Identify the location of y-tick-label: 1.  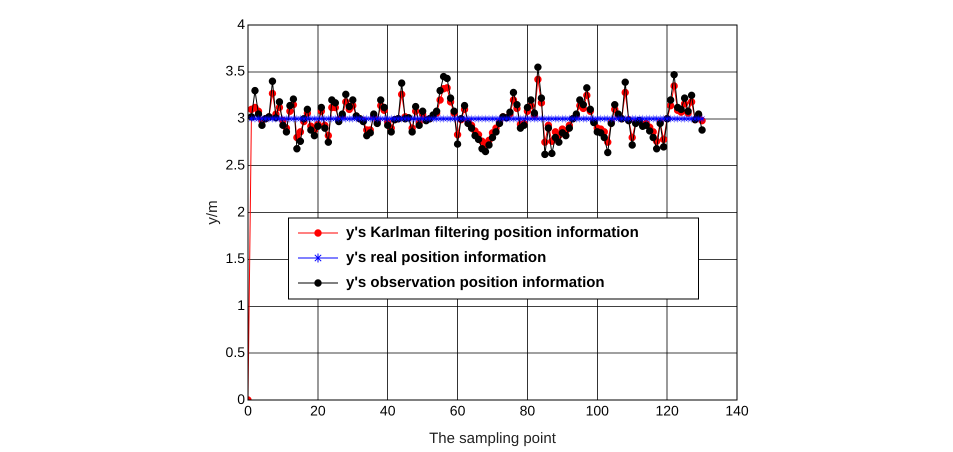
(241, 305).